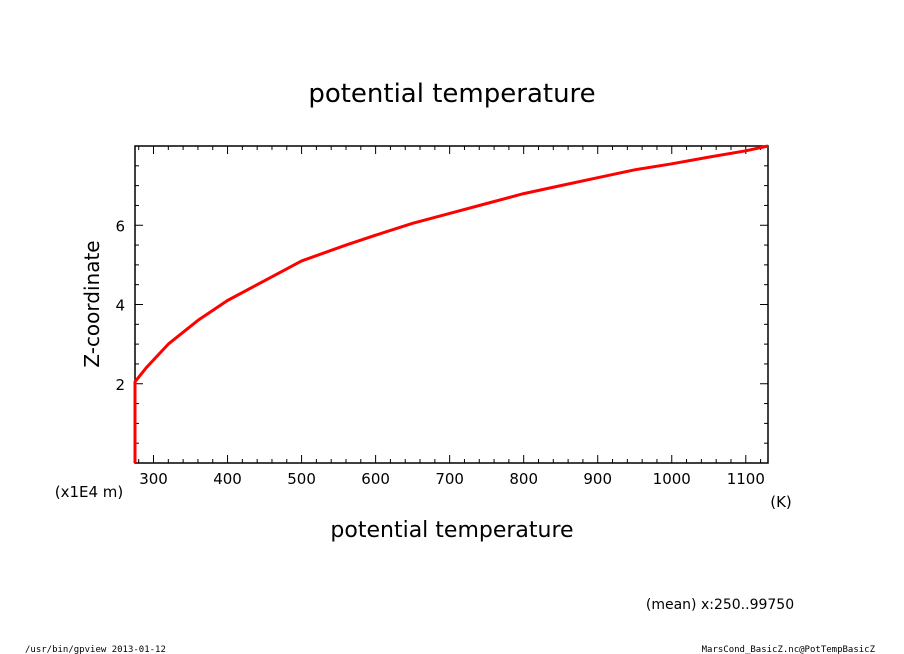 Image resolution: width=904 pixels, height=654 pixels. I want to click on x-tick-label: 900, so click(597, 479).